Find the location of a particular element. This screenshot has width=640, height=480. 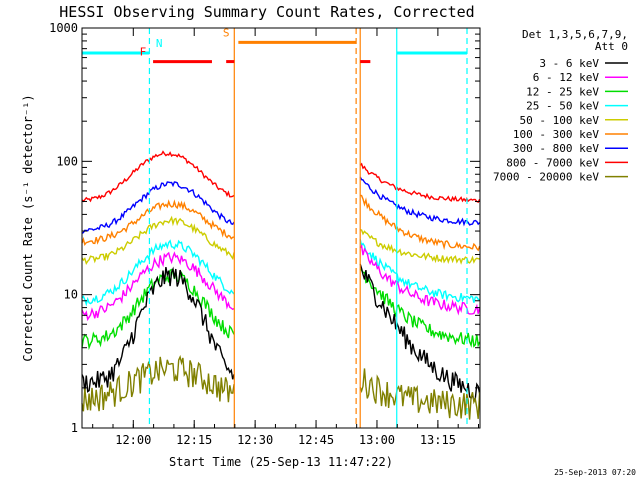

x-axis-label: Start Time (25-Sep-13 11:47:22) is located at coordinates (281, 462).